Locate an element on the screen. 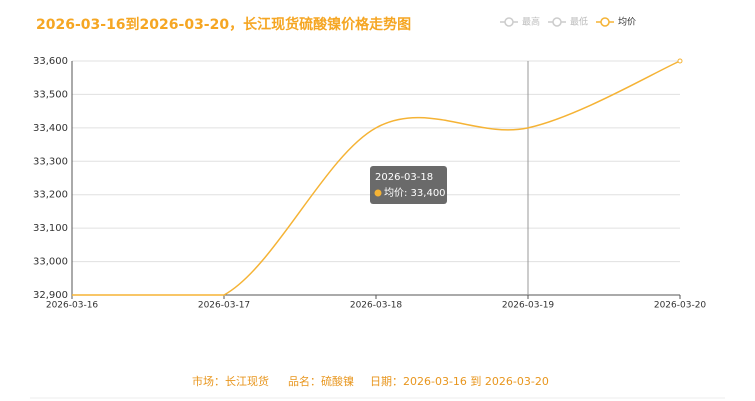  y-tick-label: 33,600 is located at coordinates (50, 61).